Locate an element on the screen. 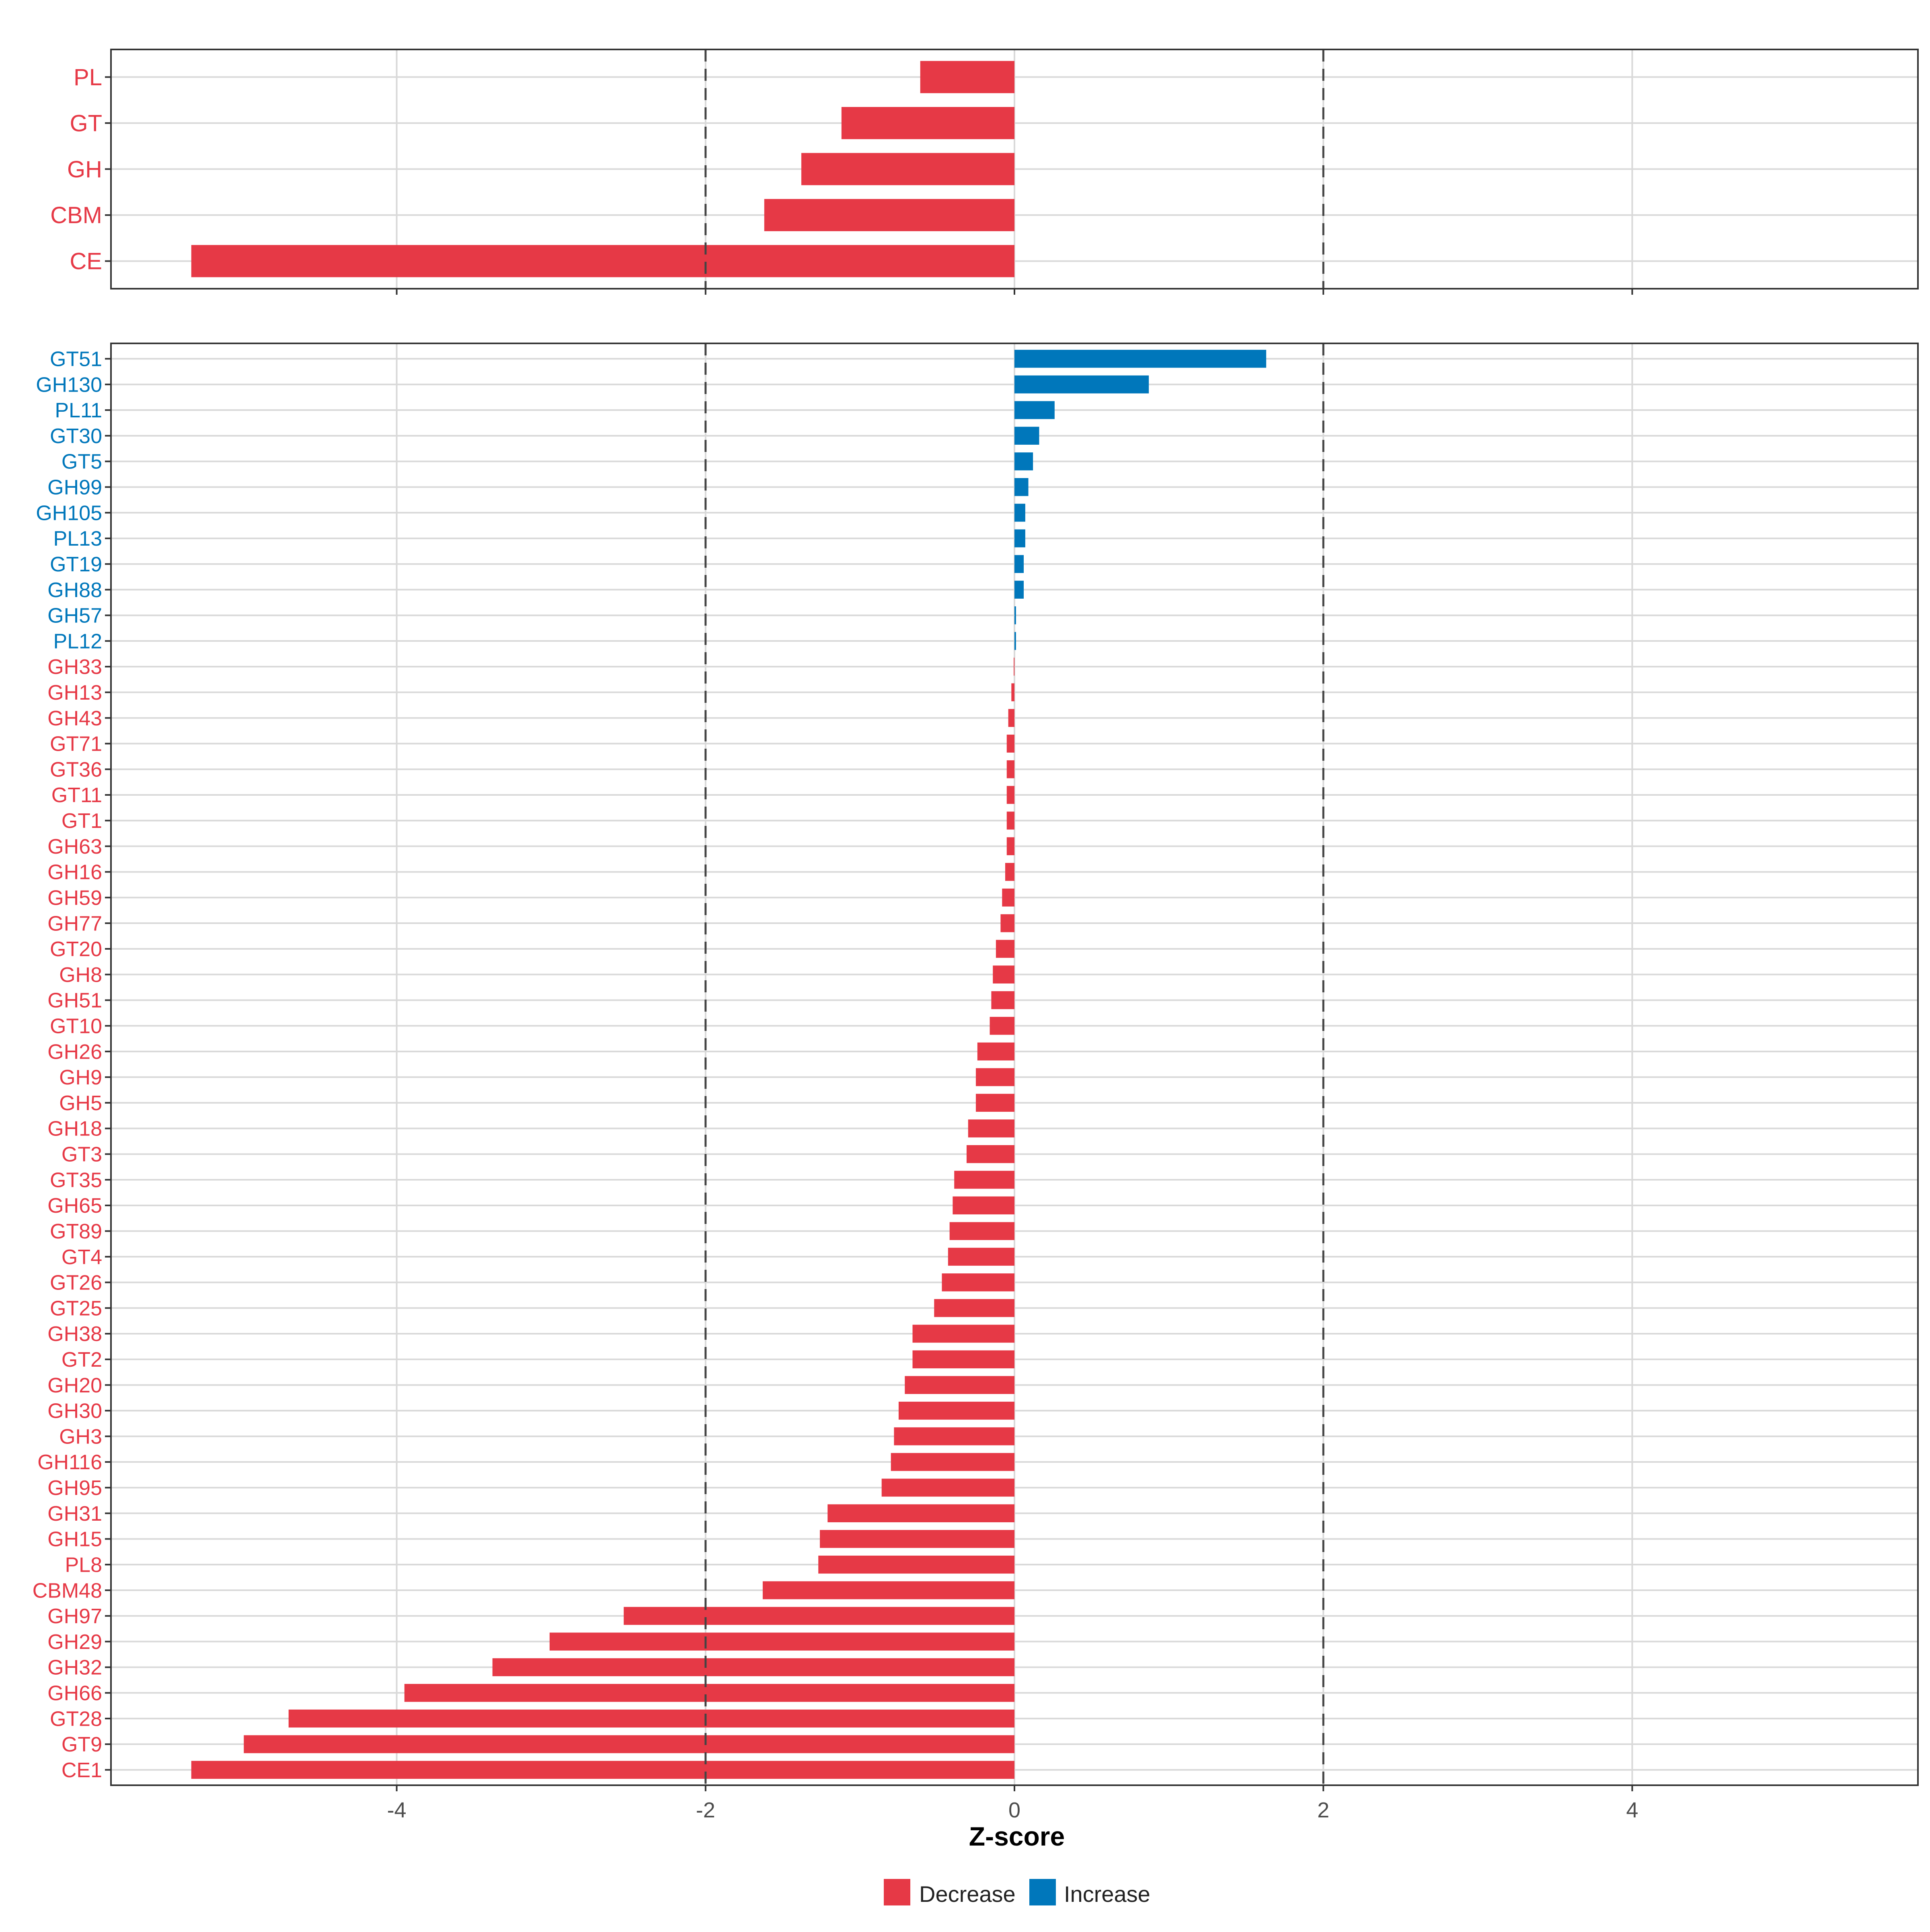 The image size is (1930, 1932). bottom-ylabel-GH105: GH105 is located at coordinates (69, 513).